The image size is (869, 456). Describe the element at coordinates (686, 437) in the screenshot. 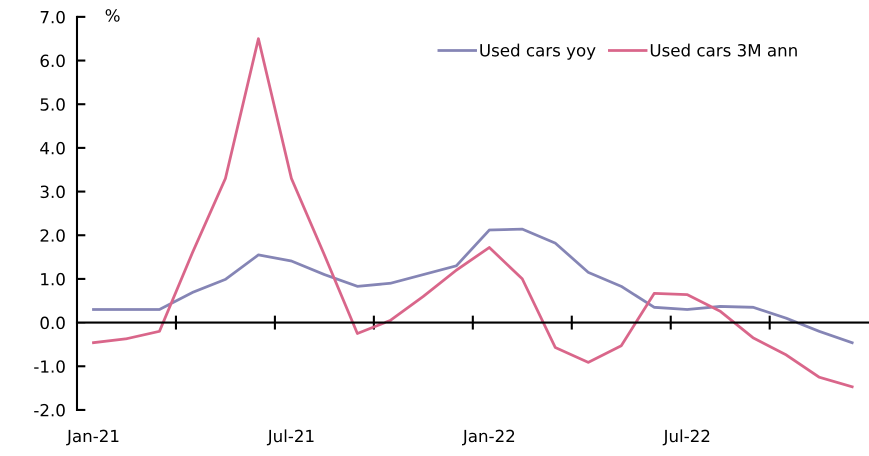

I see `x-tick-label: Jul-22` at that location.